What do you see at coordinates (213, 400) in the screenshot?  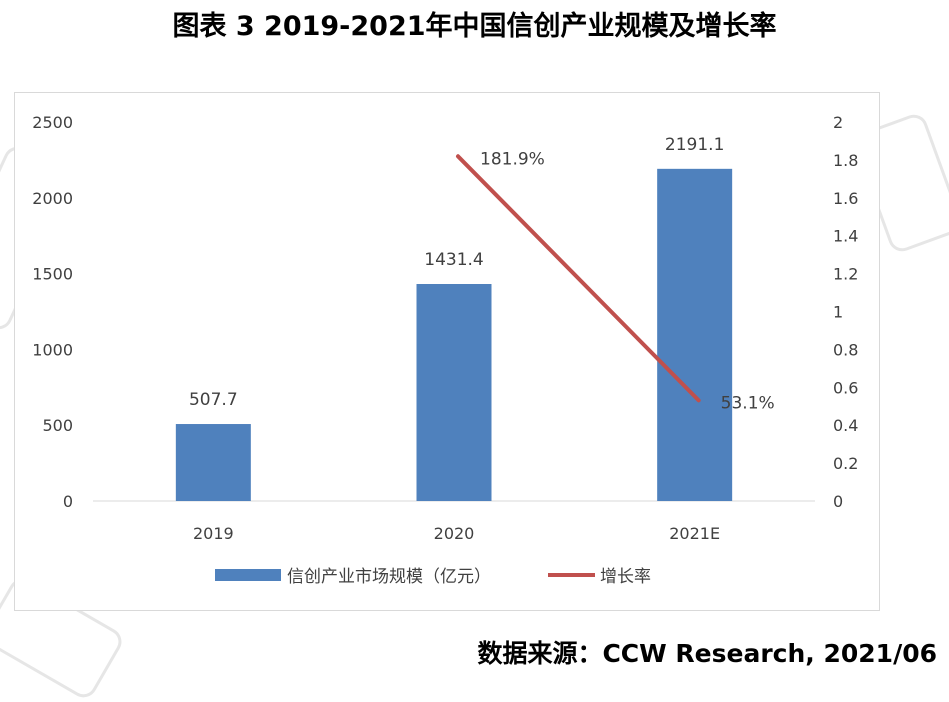 I see `bar-data-label: 507.7` at bounding box center [213, 400].